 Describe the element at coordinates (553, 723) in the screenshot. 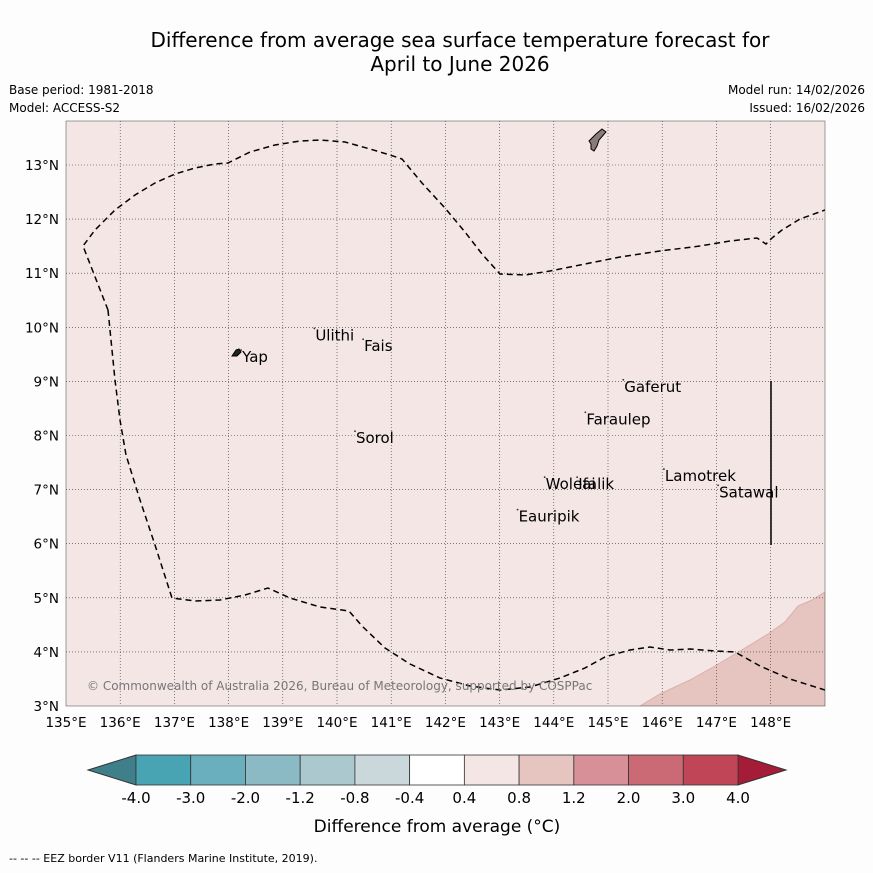

I see `longitude-label: 144°E` at that location.